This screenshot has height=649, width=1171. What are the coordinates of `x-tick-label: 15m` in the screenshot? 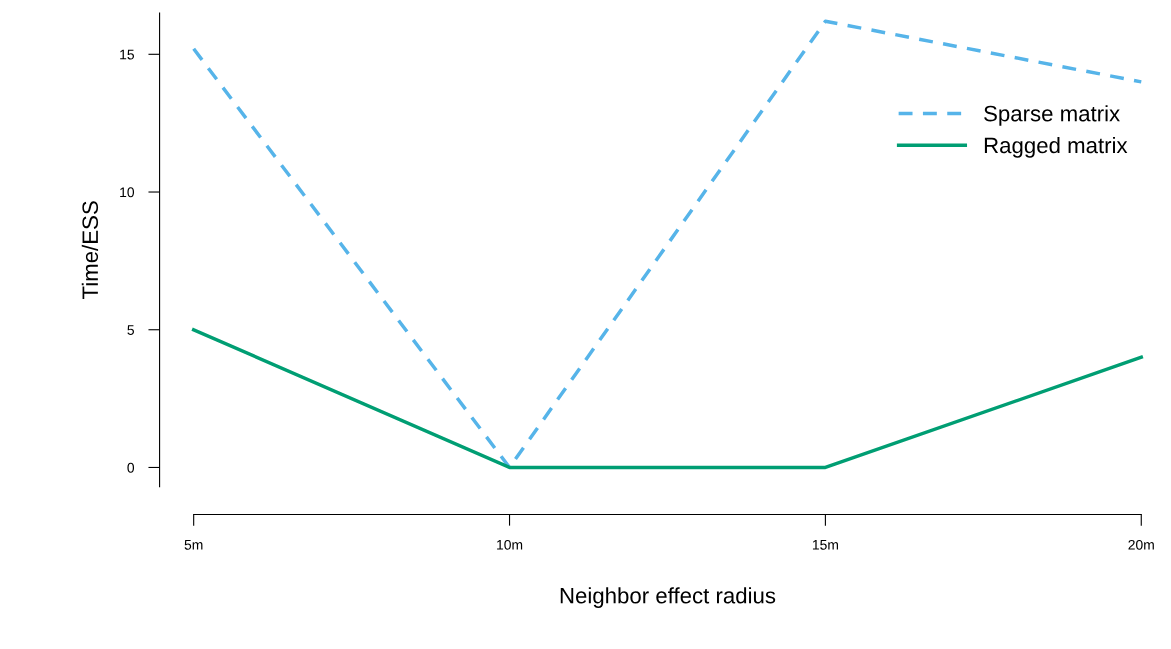 It's located at (825, 545).